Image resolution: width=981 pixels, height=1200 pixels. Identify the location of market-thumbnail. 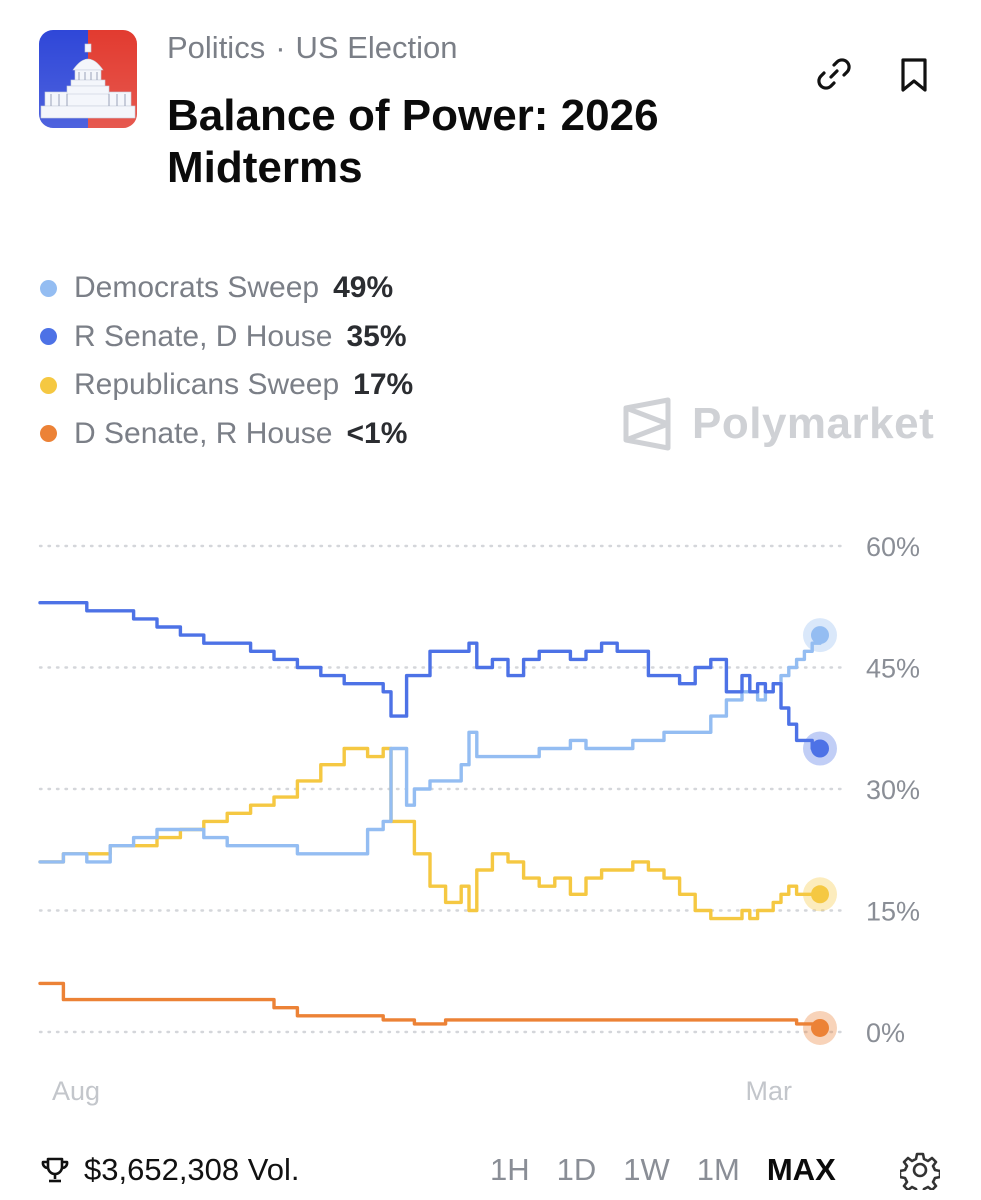
(88, 79).